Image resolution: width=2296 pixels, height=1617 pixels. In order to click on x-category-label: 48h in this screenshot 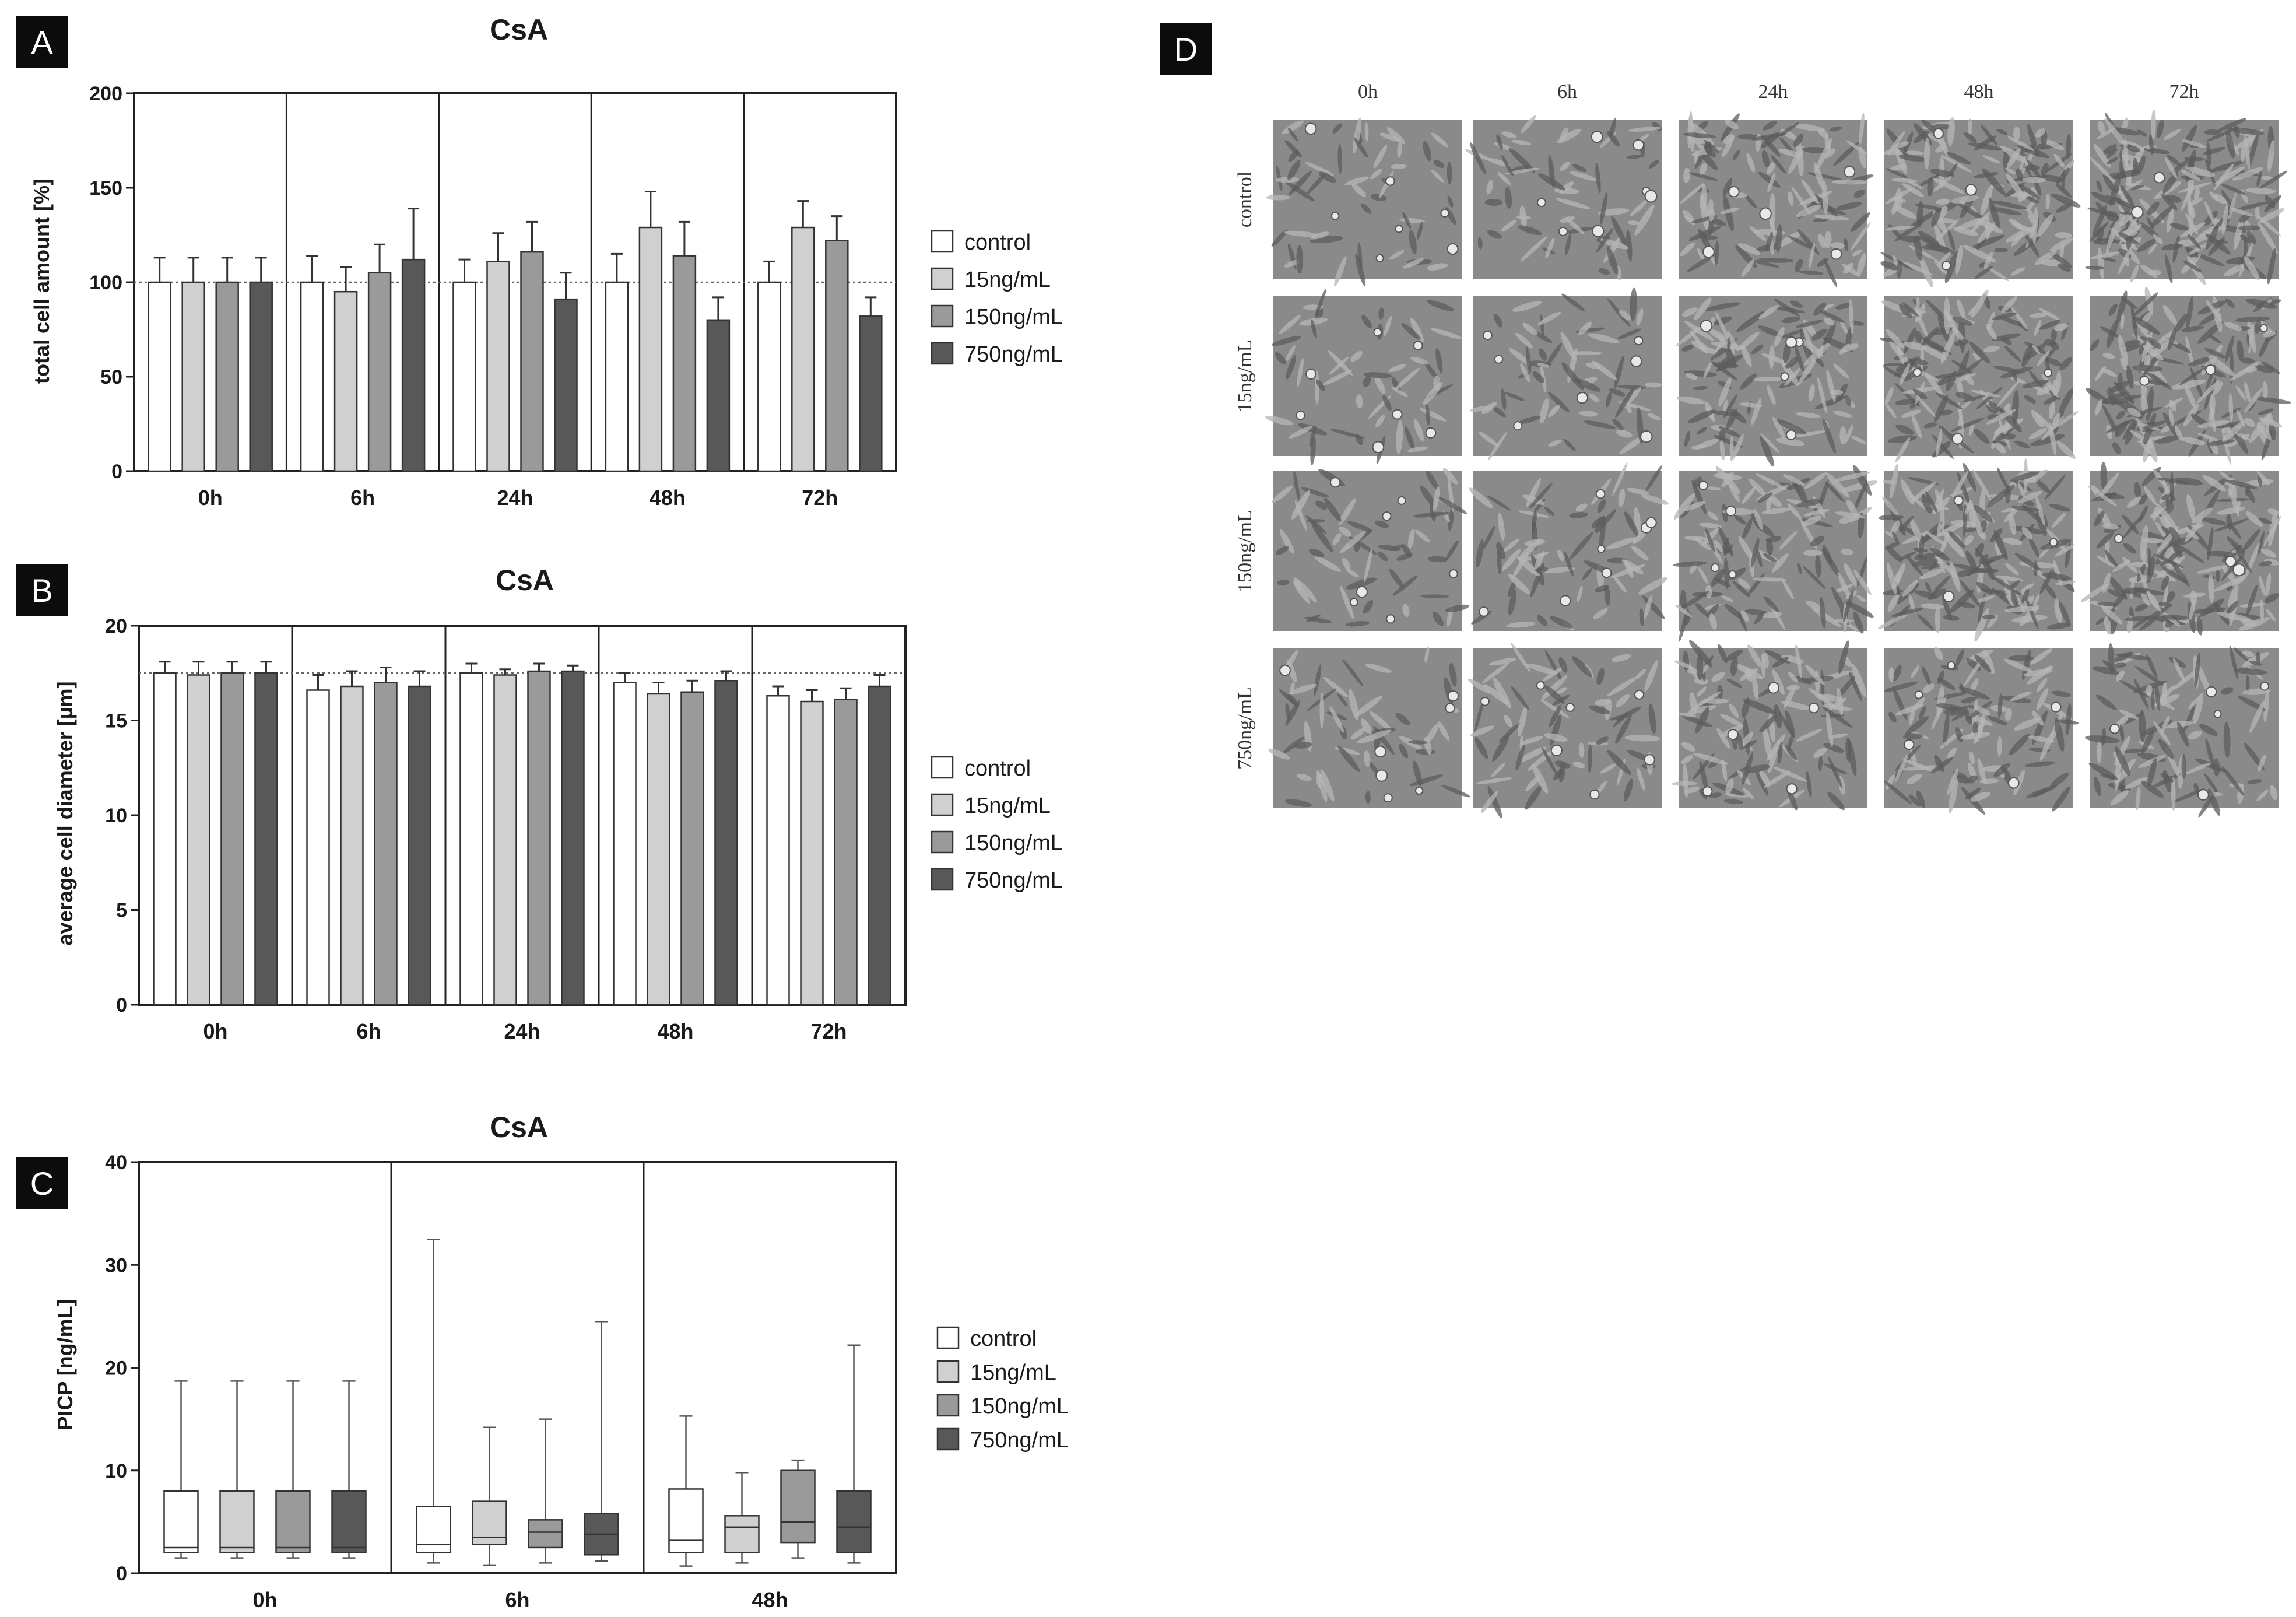, I will do `click(668, 498)`.